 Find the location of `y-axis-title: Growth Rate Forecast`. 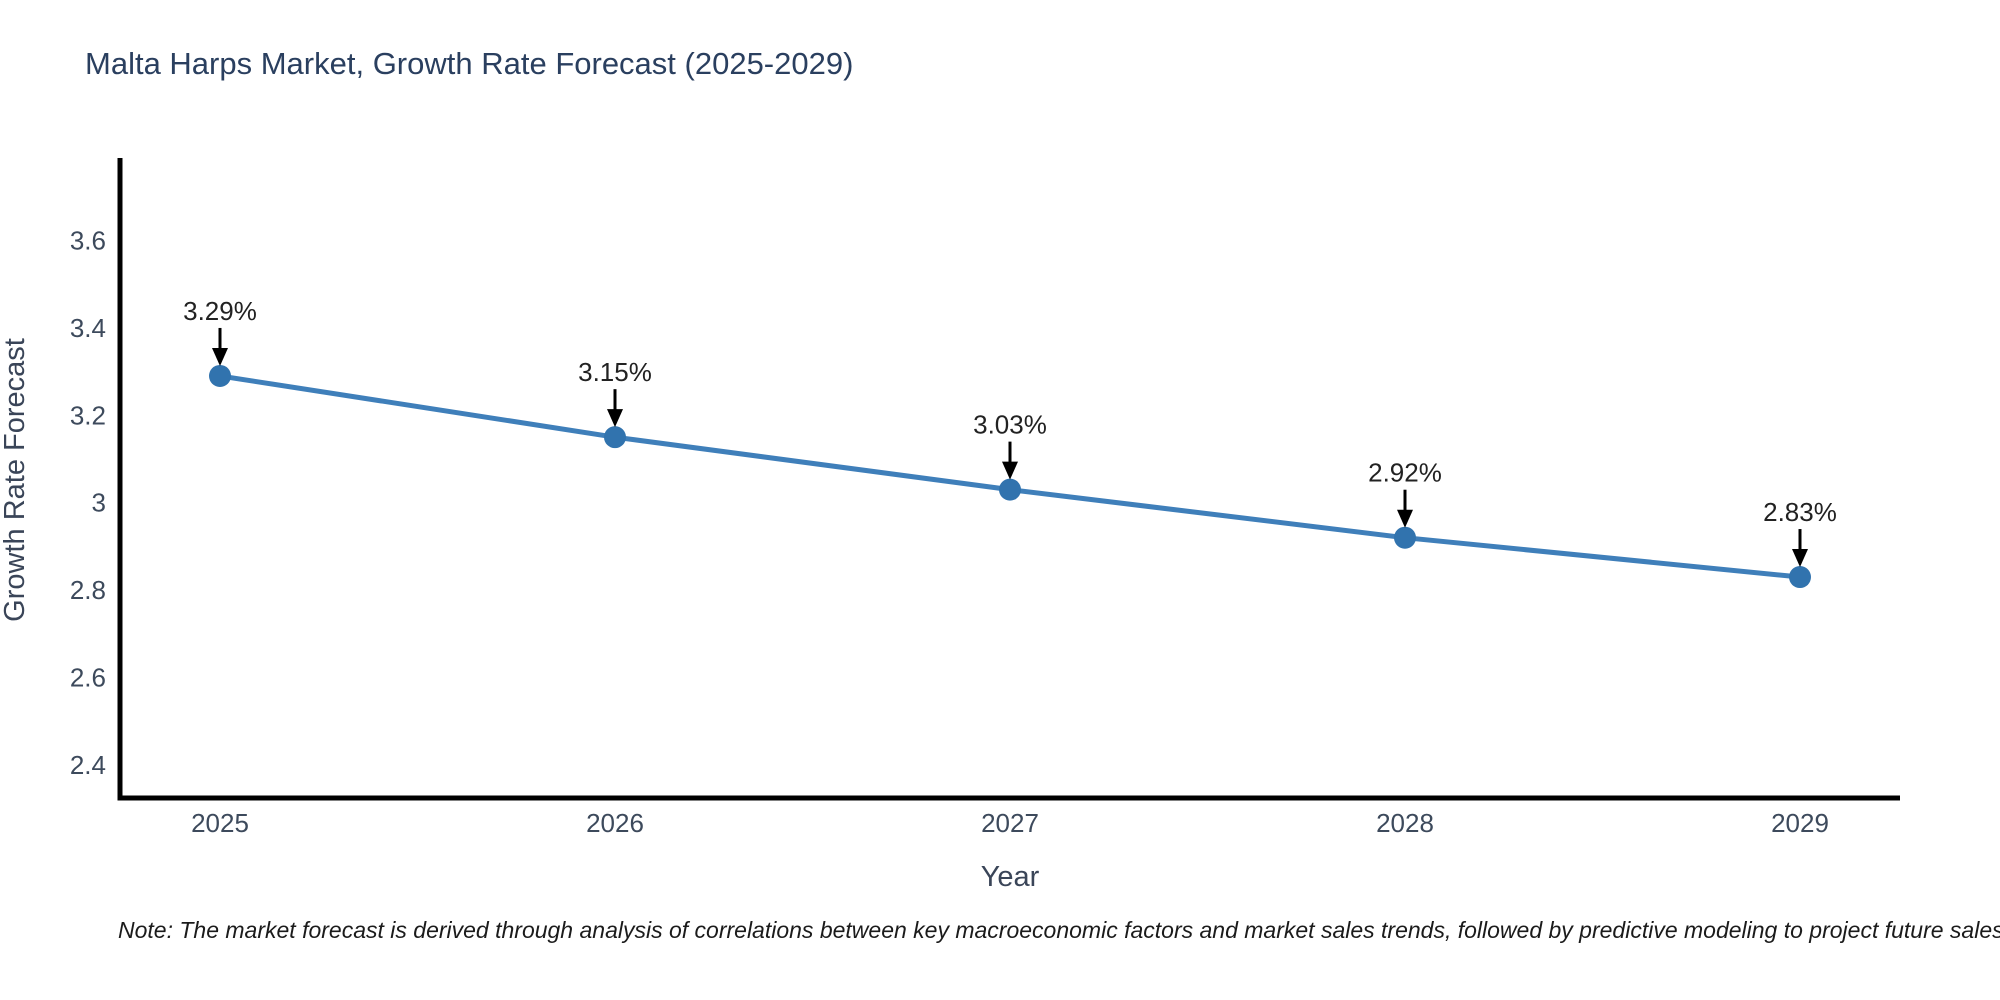

y-axis-title: Growth Rate Forecast is located at coordinates (15, 480).